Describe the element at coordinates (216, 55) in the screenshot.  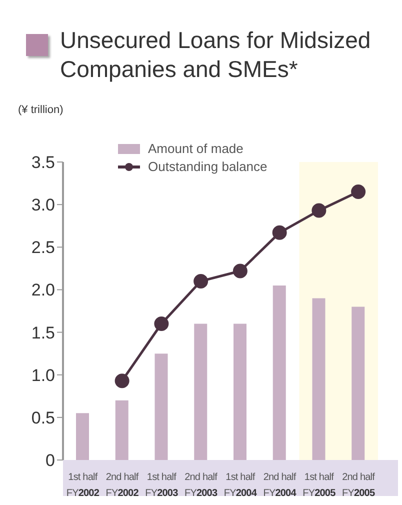
I see `chart-title: Unsecured Loans for Midsized Companies and SMEs*` at that location.